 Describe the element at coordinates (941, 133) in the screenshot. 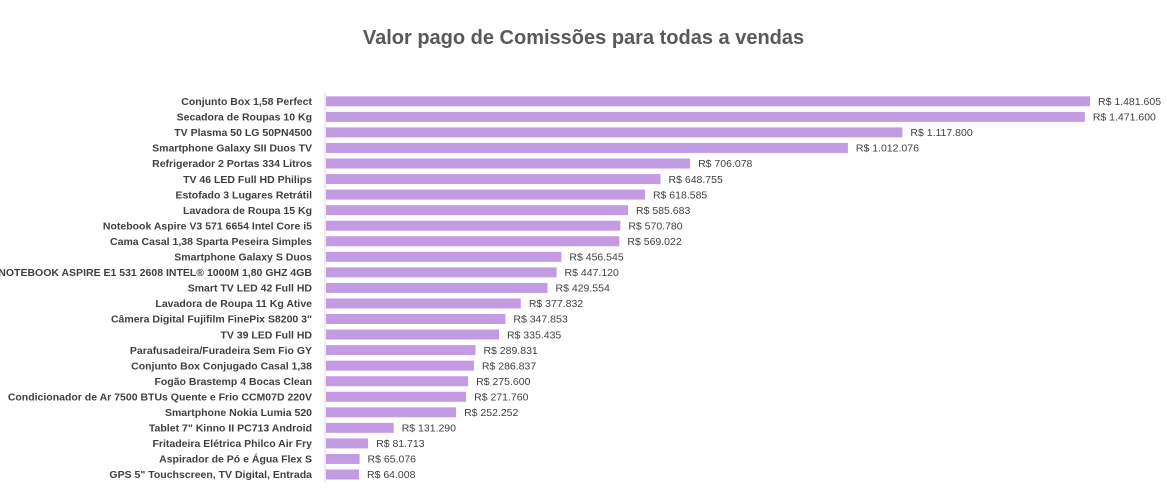

I see `data-label: R$ 1.117.800` at that location.